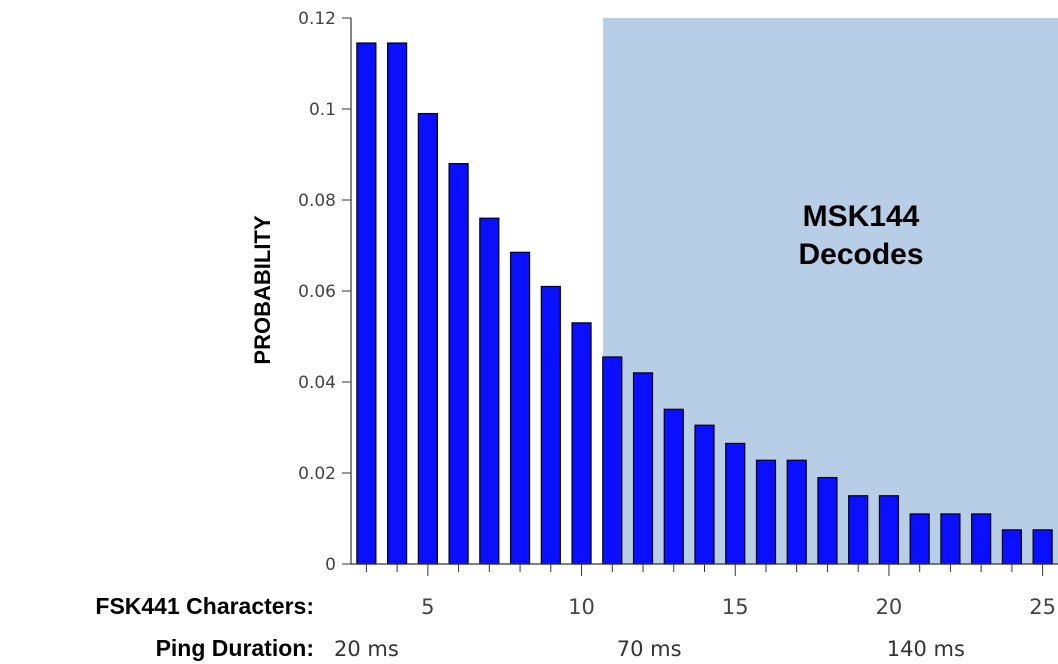 Image resolution: width=1058 pixels, height=664 pixels. I want to click on y-tick-label: 0.12, so click(317, 19).